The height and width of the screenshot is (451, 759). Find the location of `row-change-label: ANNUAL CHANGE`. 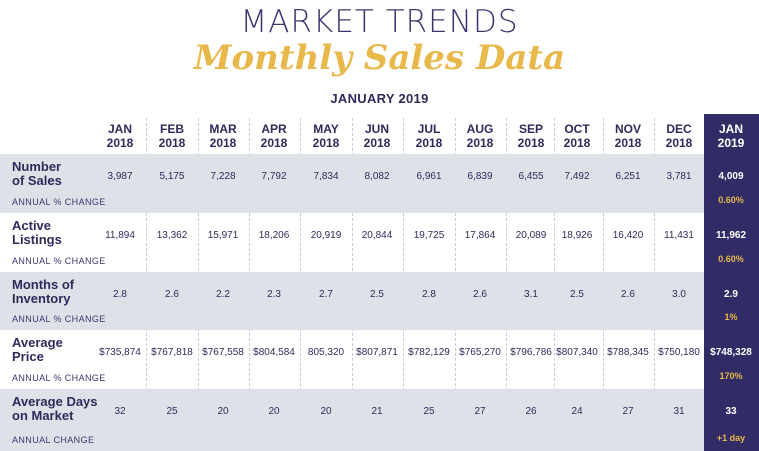

row-change-label: ANNUAL CHANGE is located at coordinates (53, 440).